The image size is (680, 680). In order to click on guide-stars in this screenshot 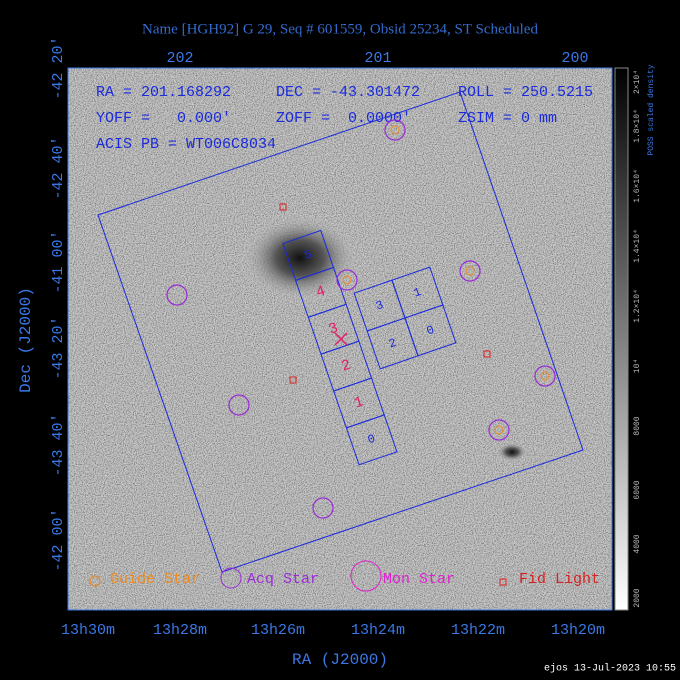, I will do `click(446, 280)`.